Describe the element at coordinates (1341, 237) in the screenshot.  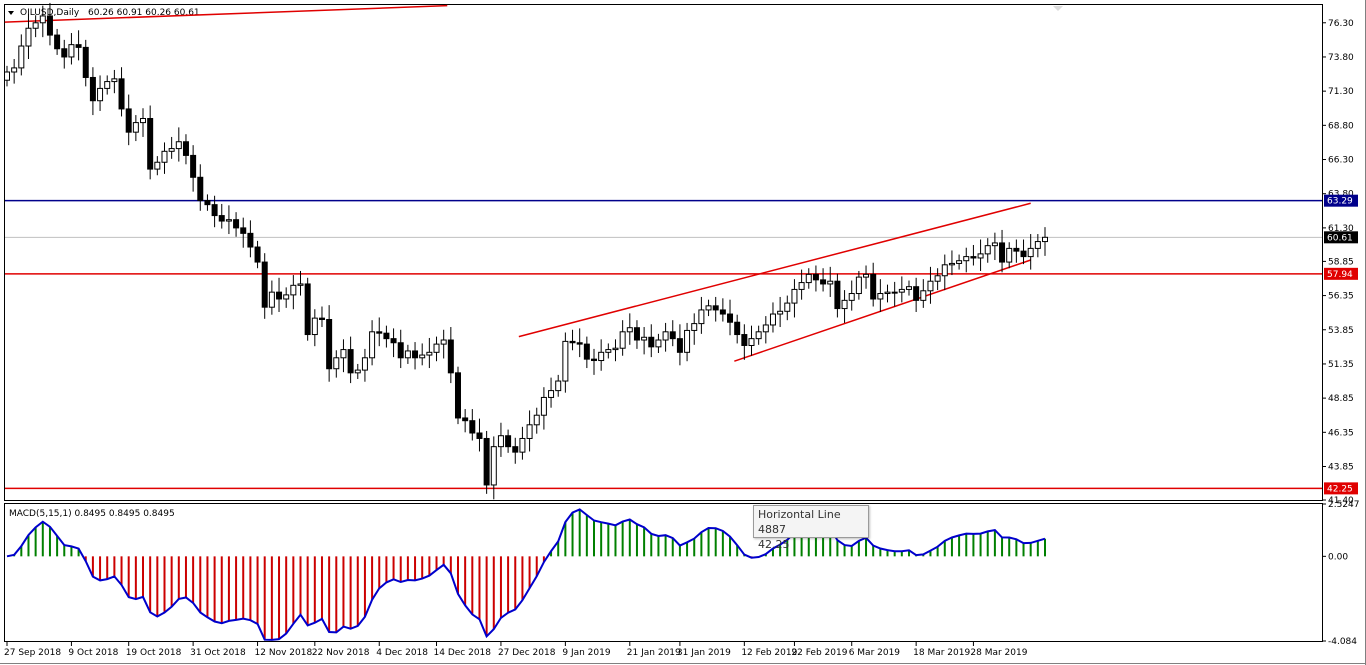
I see `price-tag-60.61` at that location.